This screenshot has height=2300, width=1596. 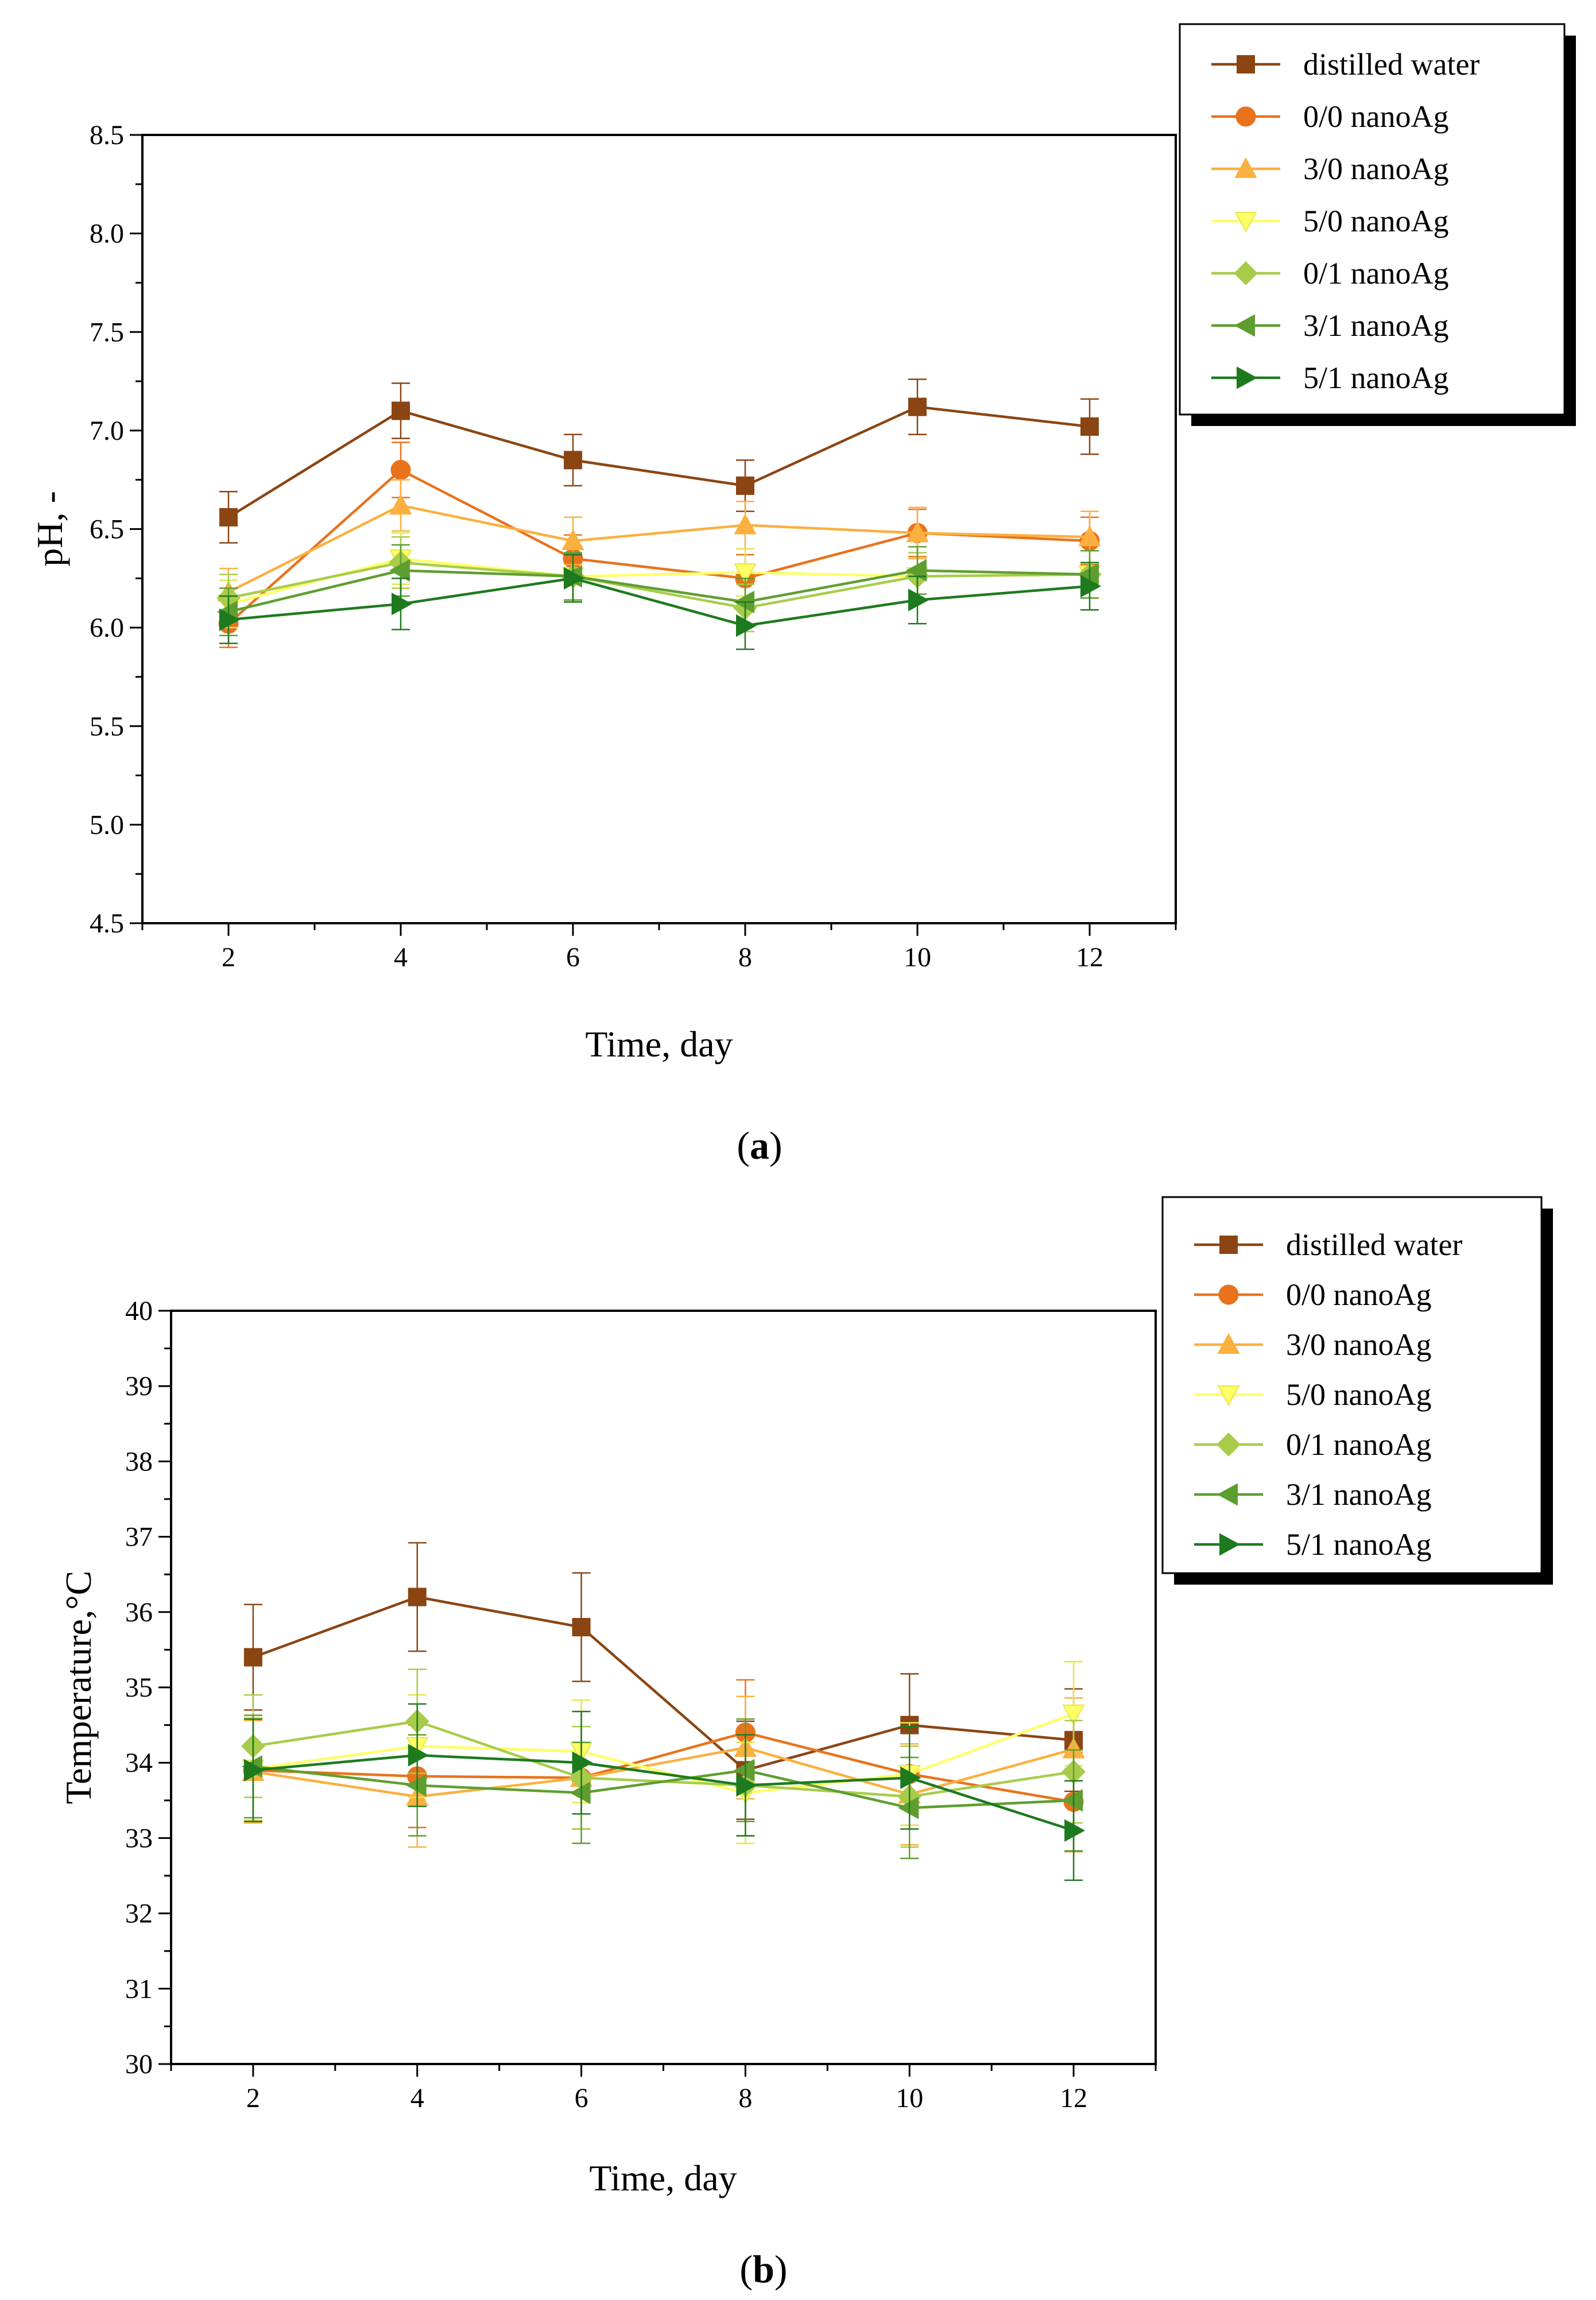 What do you see at coordinates (1358, 1294) in the screenshot?
I see `legend-label: 0/0 nanoAg` at bounding box center [1358, 1294].